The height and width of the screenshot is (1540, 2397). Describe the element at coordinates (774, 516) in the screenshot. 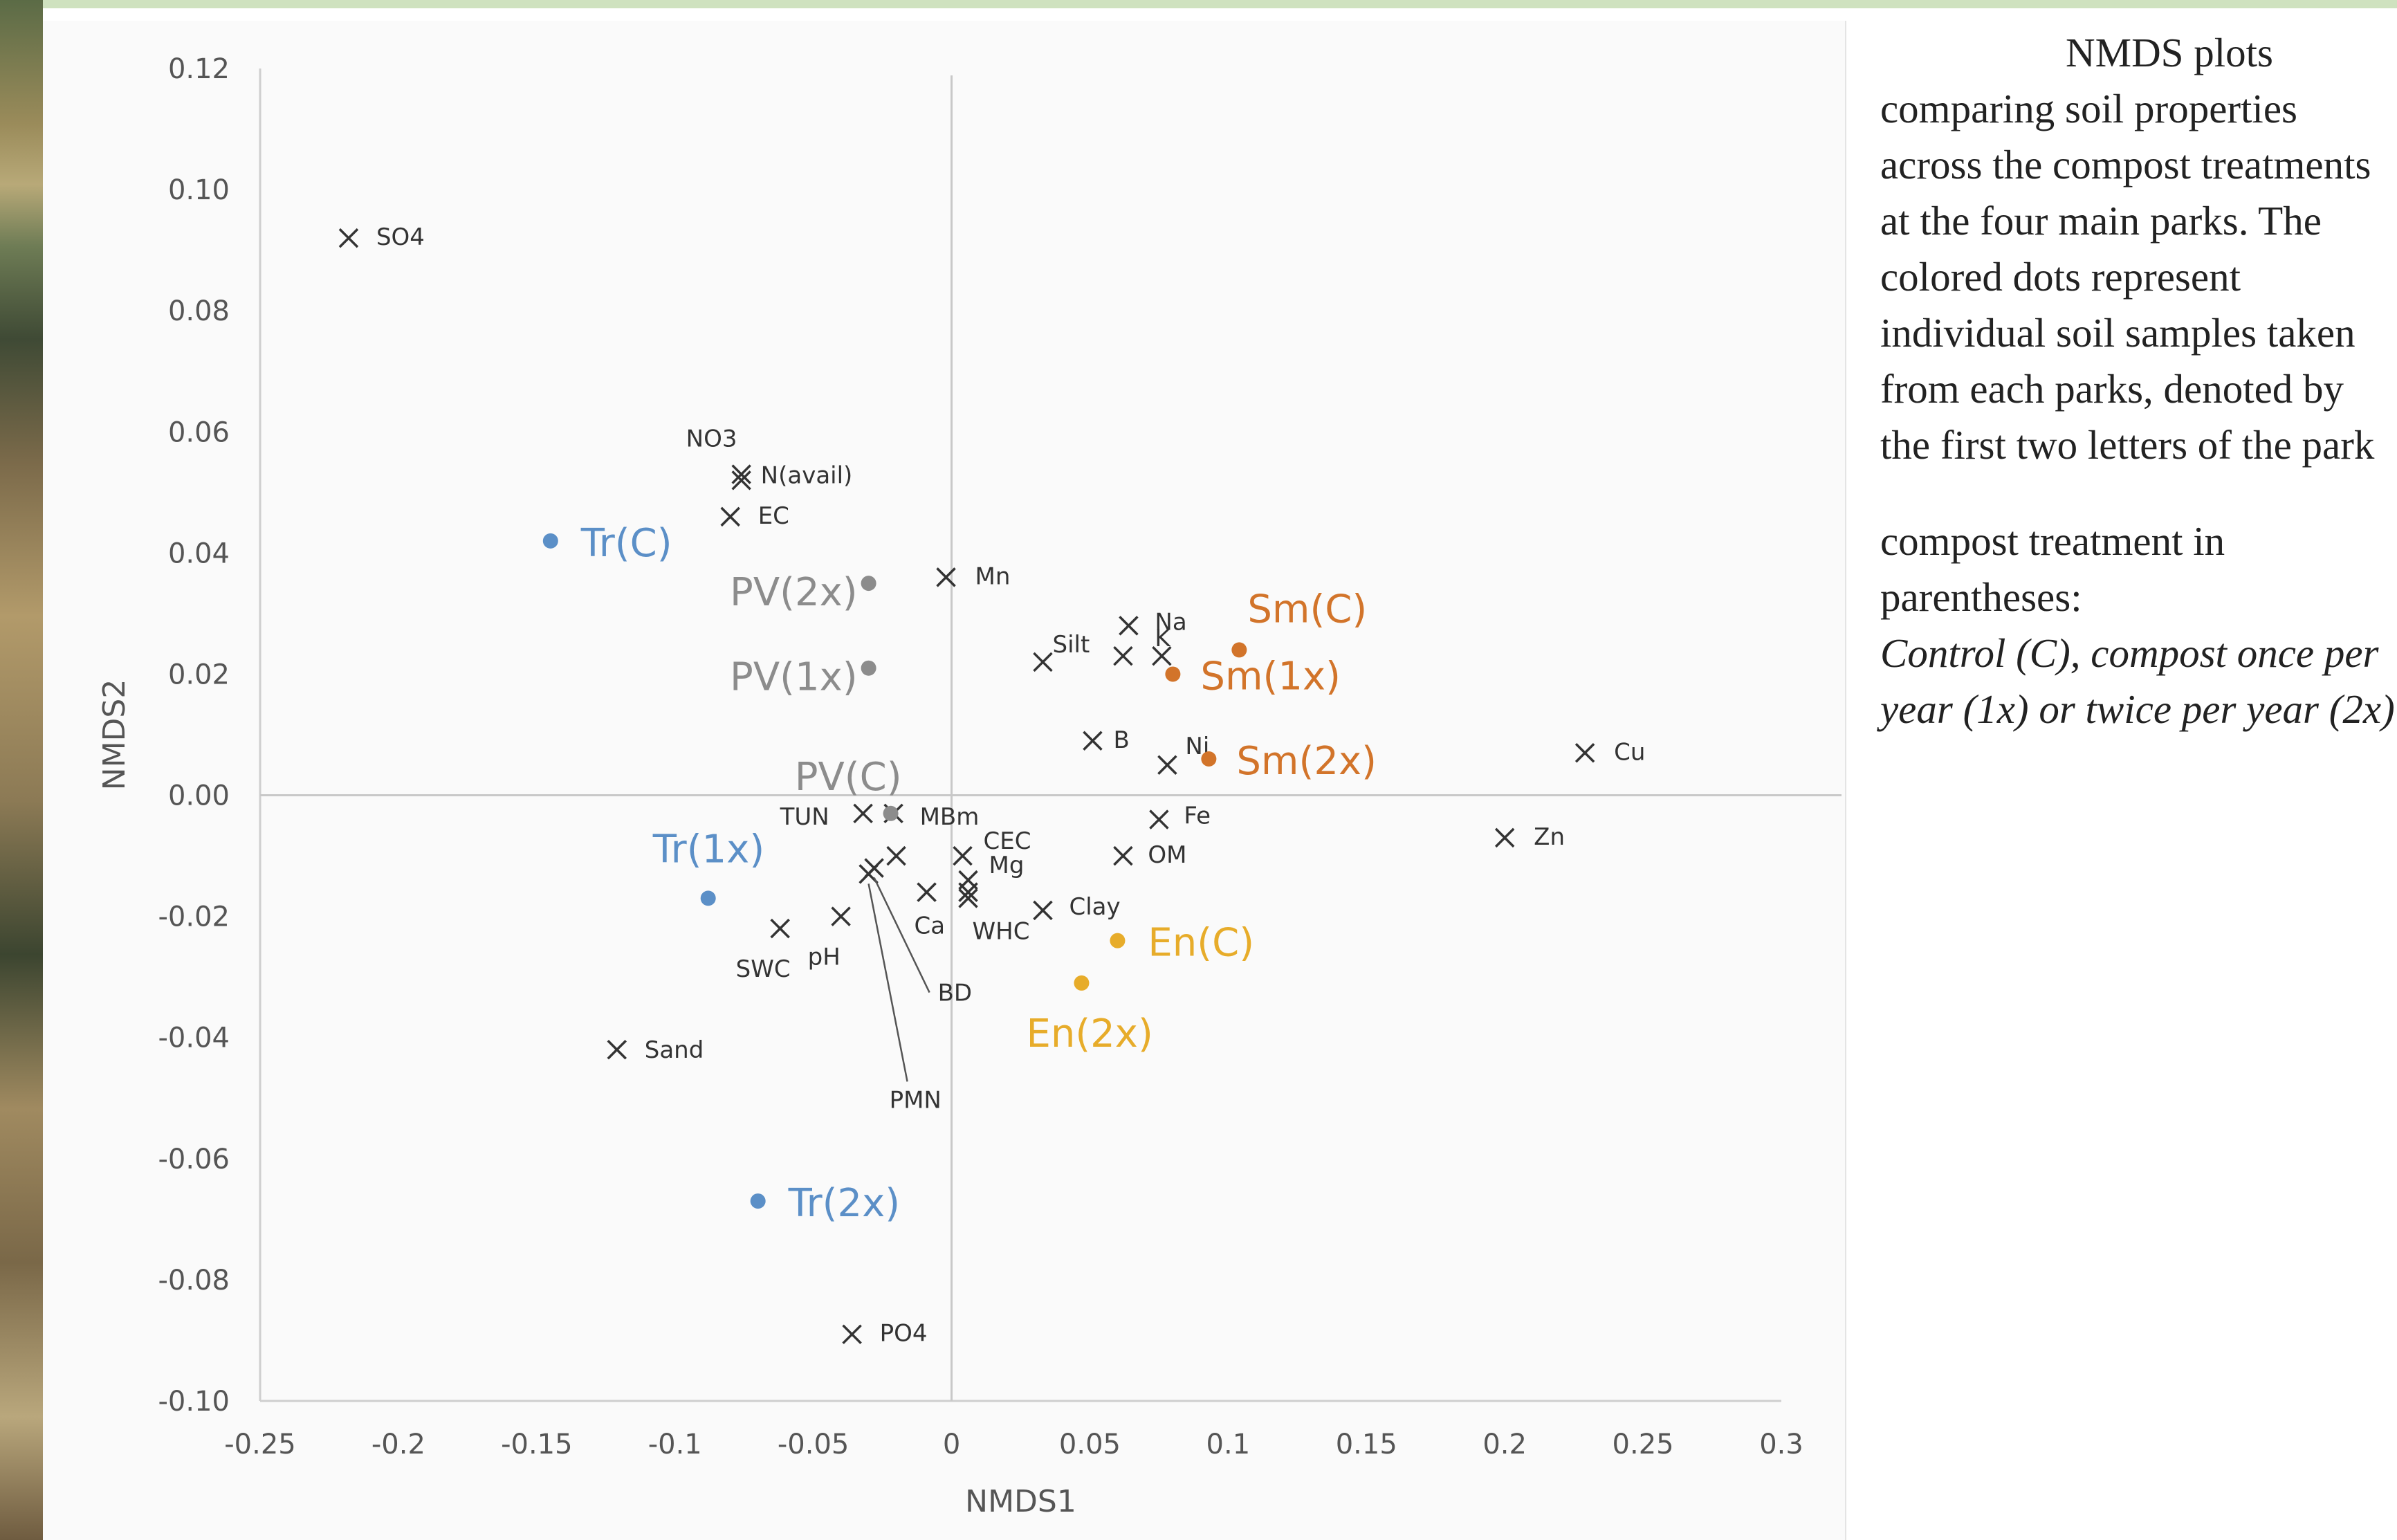

I see `variable-label: EC` at that location.